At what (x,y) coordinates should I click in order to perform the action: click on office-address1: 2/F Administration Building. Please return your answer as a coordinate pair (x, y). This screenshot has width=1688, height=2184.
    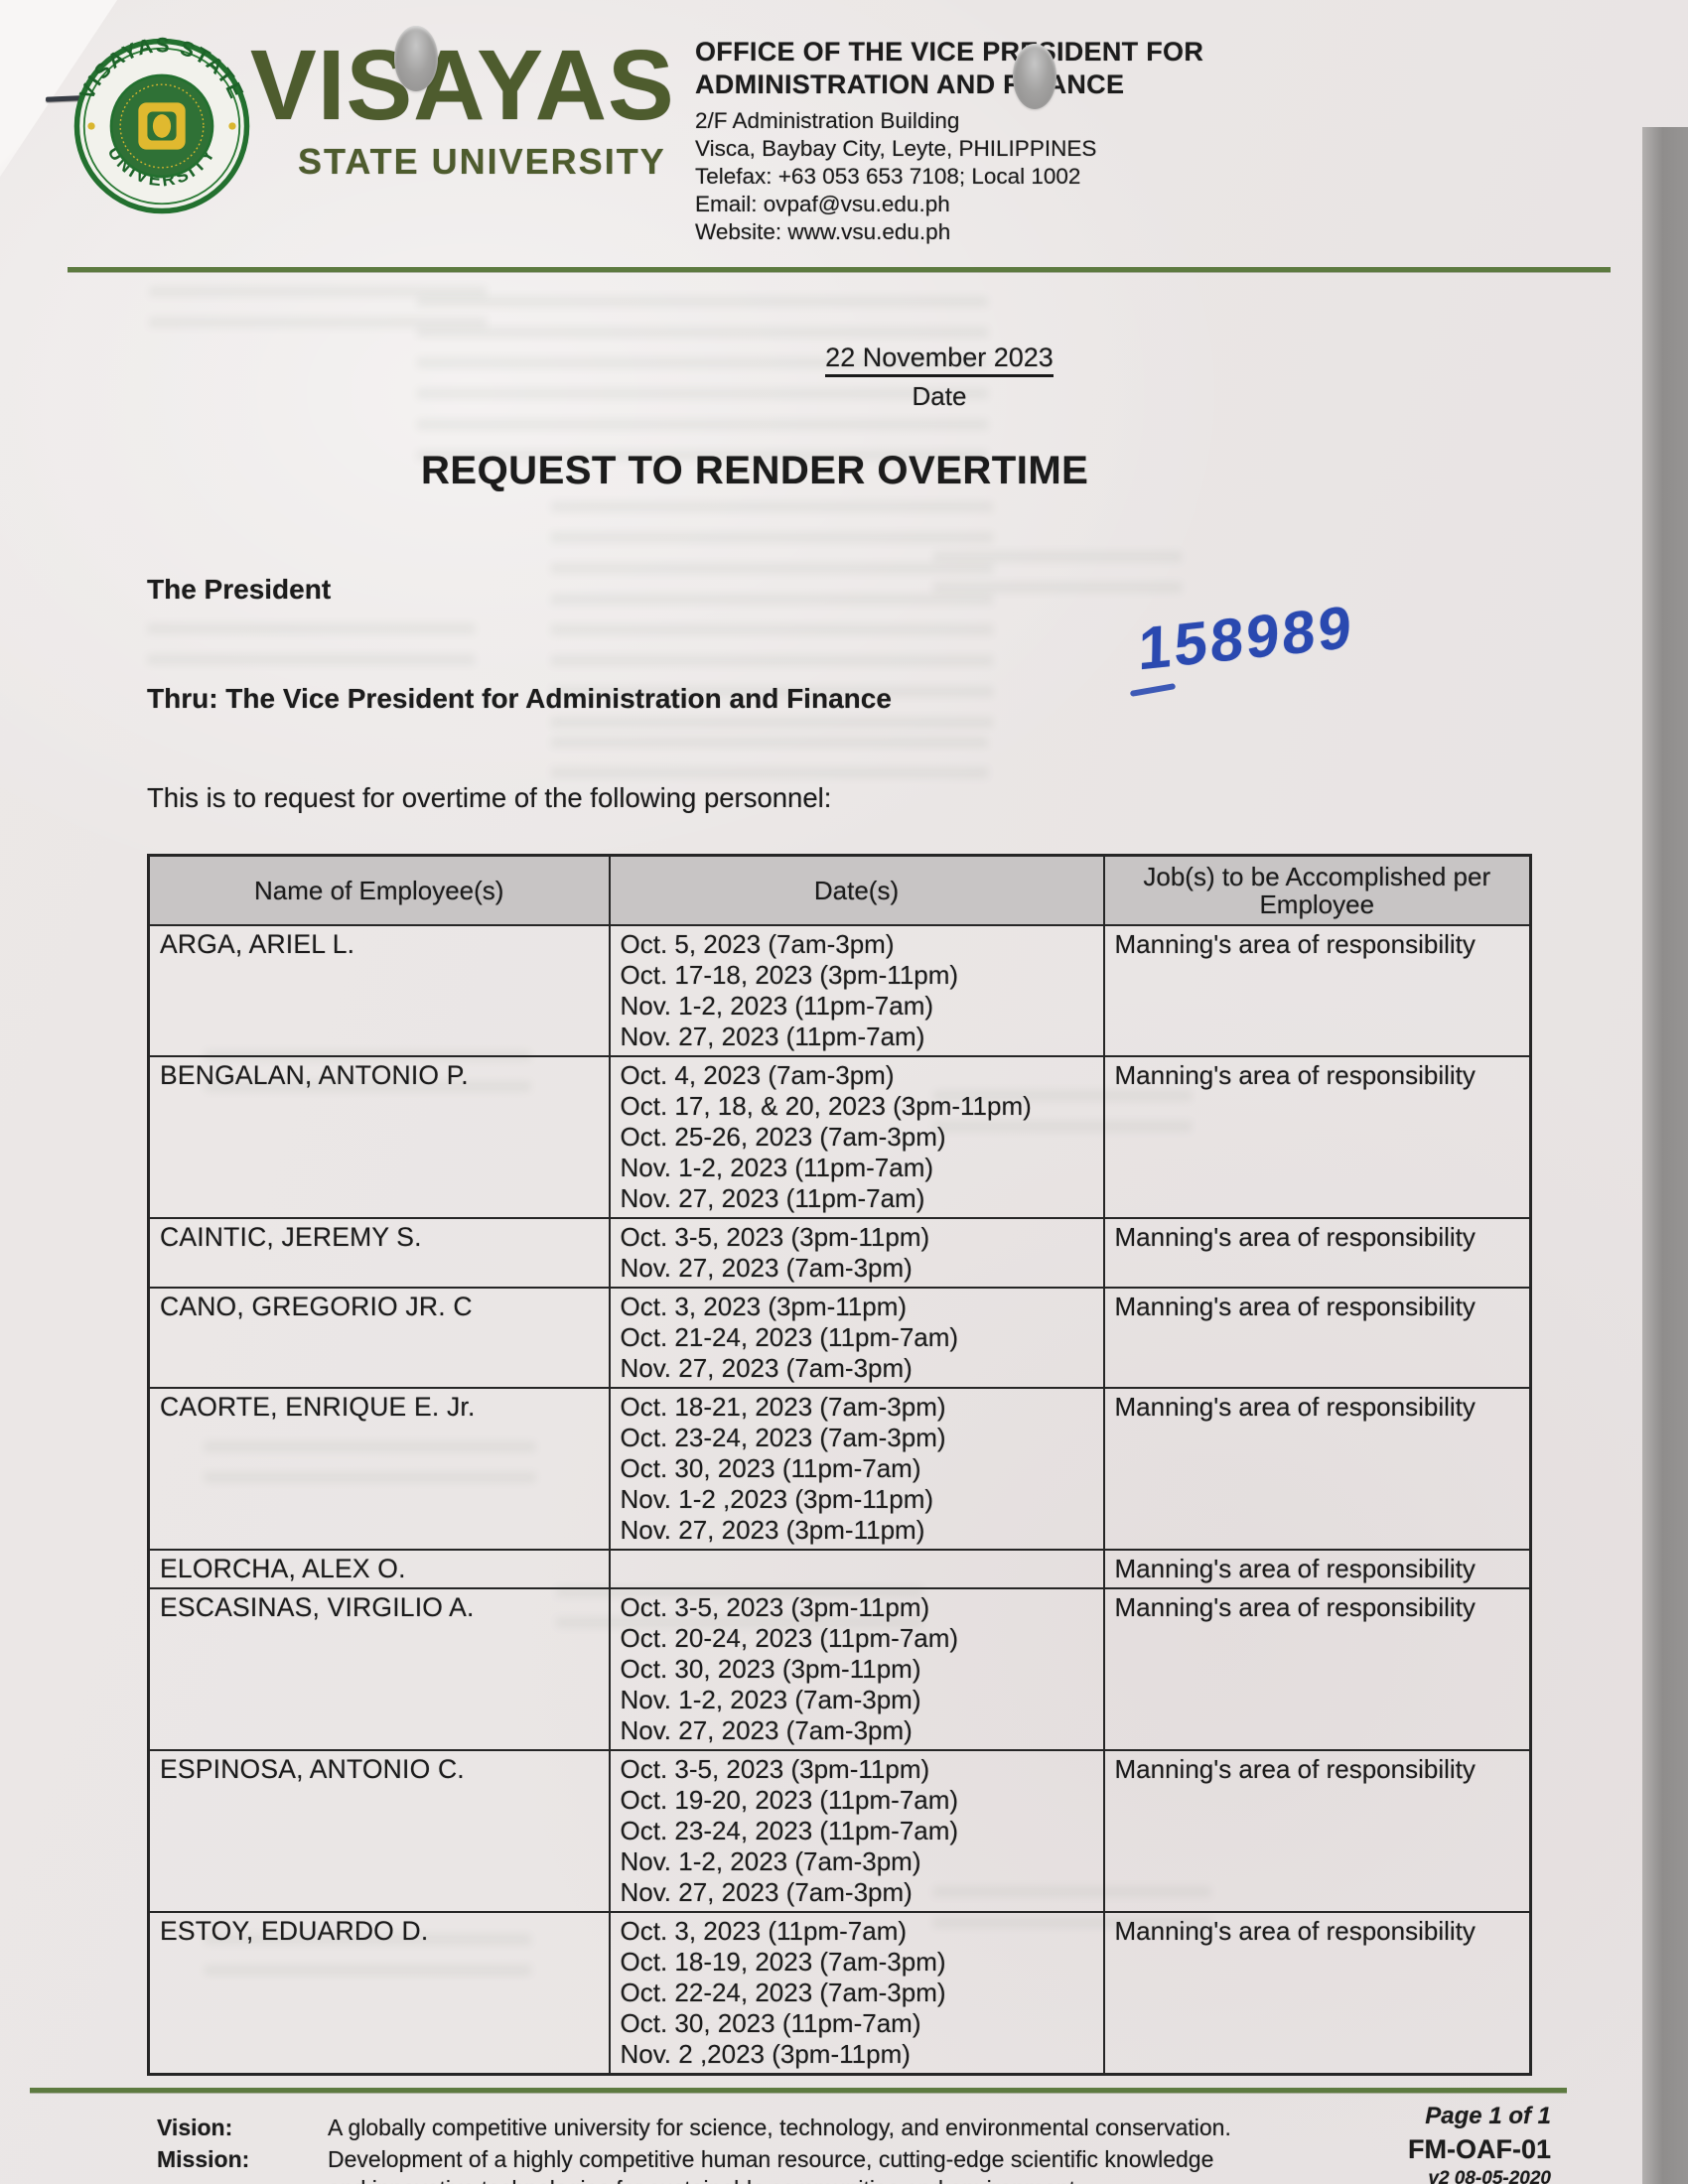
    Looking at the image, I should click on (827, 120).